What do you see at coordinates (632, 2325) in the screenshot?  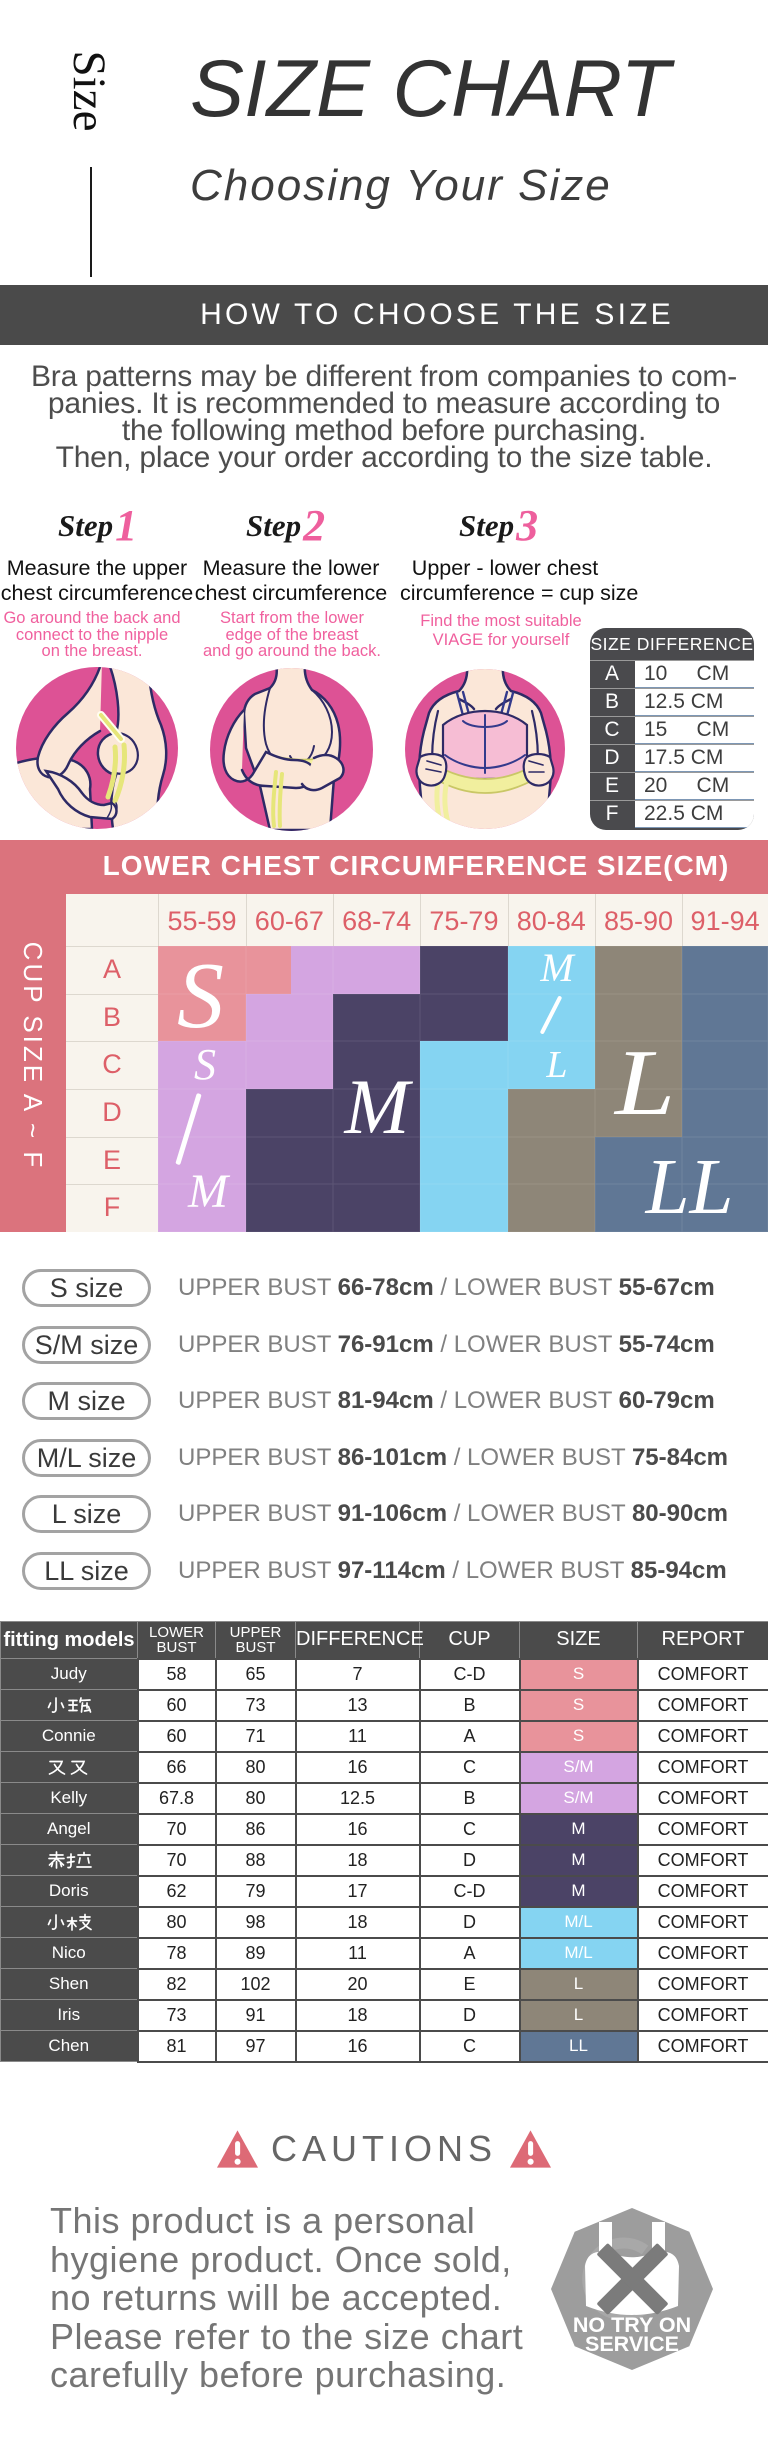 I see `svg-text: NO TRY ON` at bounding box center [632, 2325].